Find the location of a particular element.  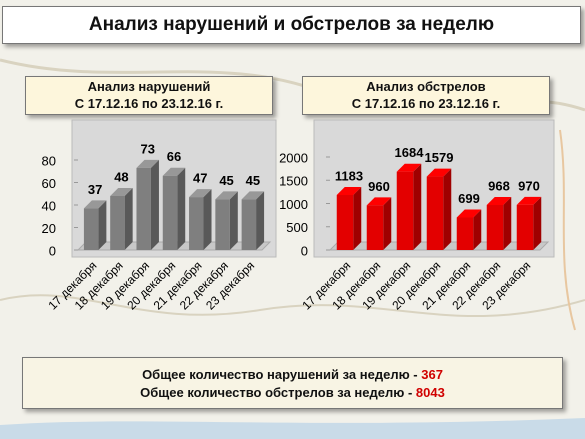

y-tick-label: 1000 is located at coordinates (293, 204).